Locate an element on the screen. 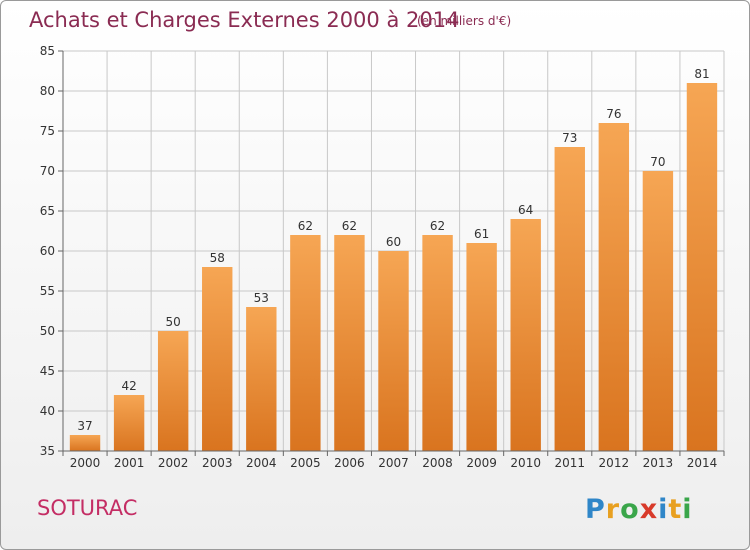 This screenshot has width=750, height=550. x-tick-label: 2010 is located at coordinates (525, 463).